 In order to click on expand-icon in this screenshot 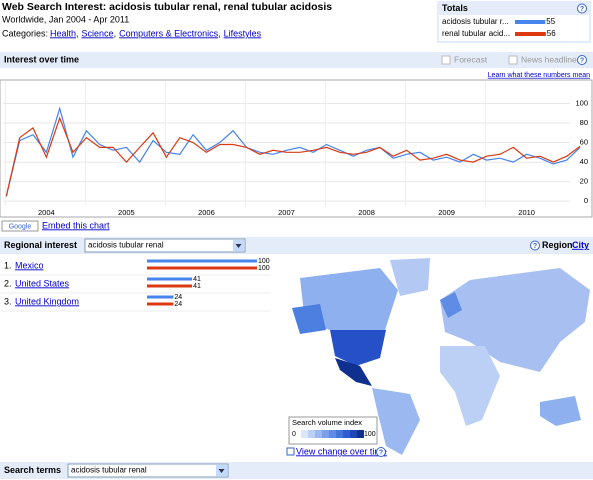, I will do `click(290, 451)`.